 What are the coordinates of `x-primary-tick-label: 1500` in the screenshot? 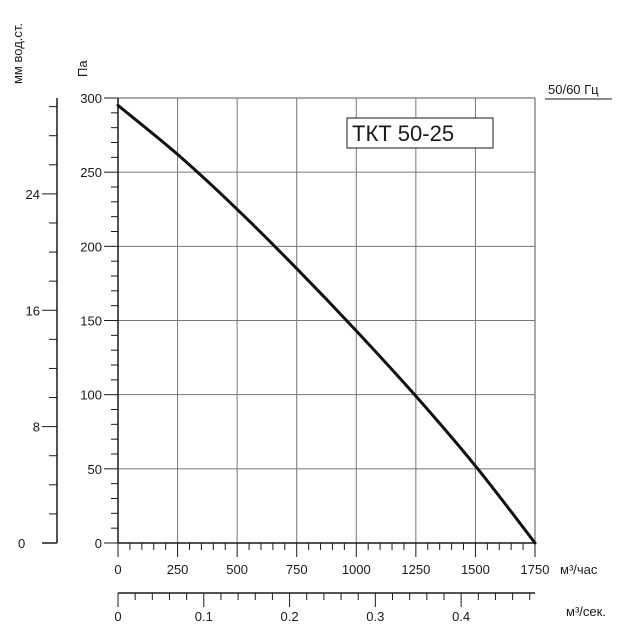 It's located at (475, 569).